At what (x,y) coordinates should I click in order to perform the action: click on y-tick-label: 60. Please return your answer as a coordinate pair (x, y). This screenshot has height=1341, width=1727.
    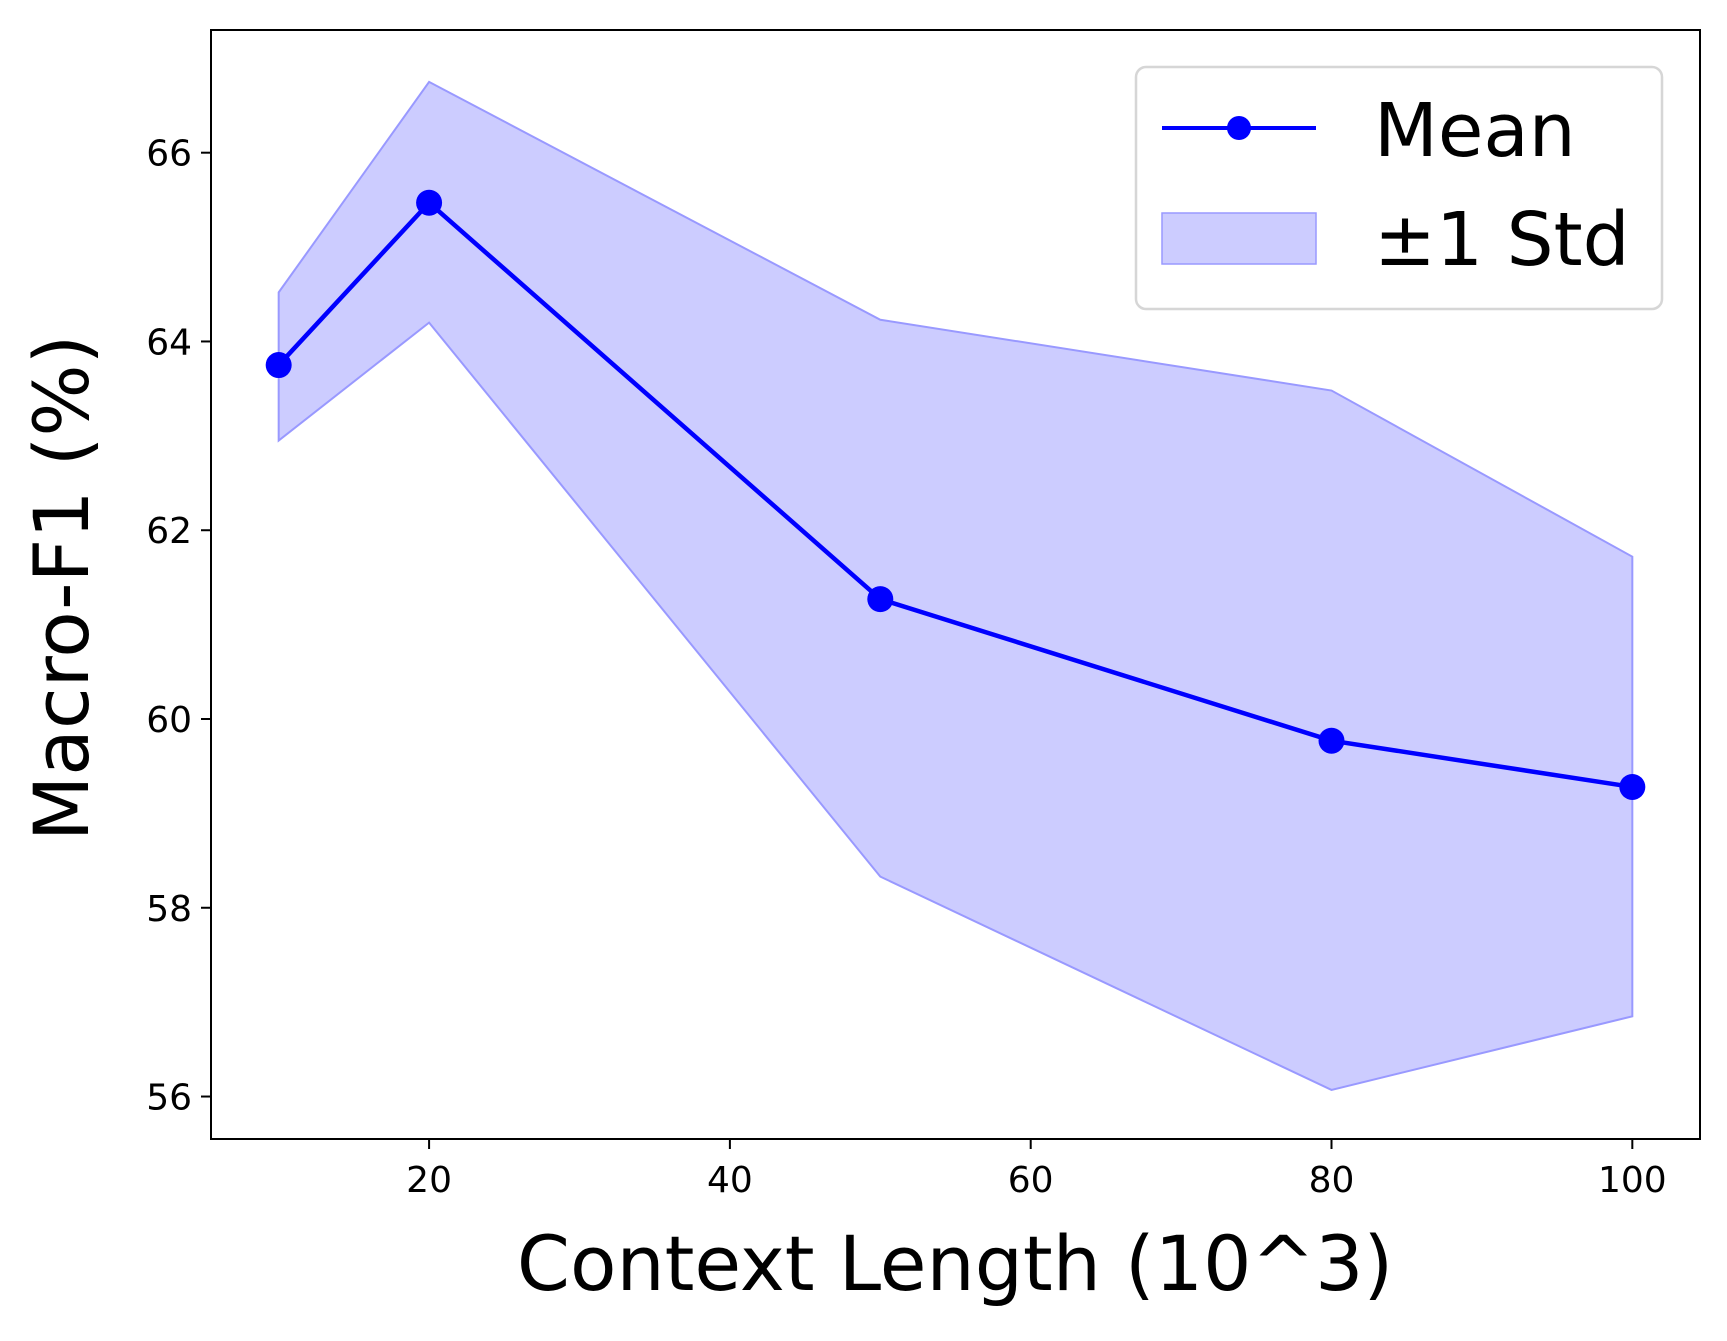
    Looking at the image, I should click on (169, 720).